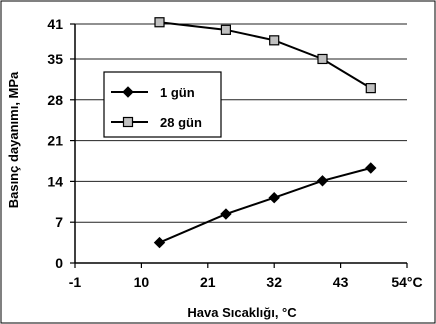 The image size is (436, 324). What do you see at coordinates (341, 282) in the screenshot?
I see `x-tick-label-4: 43` at bounding box center [341, 282].